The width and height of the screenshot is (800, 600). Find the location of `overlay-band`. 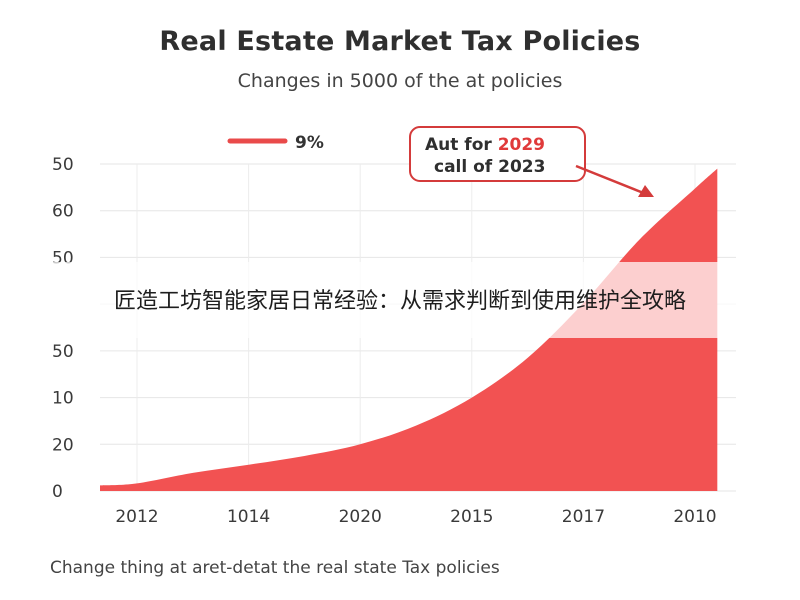

overlay-band is located at coordinates (400, 300).